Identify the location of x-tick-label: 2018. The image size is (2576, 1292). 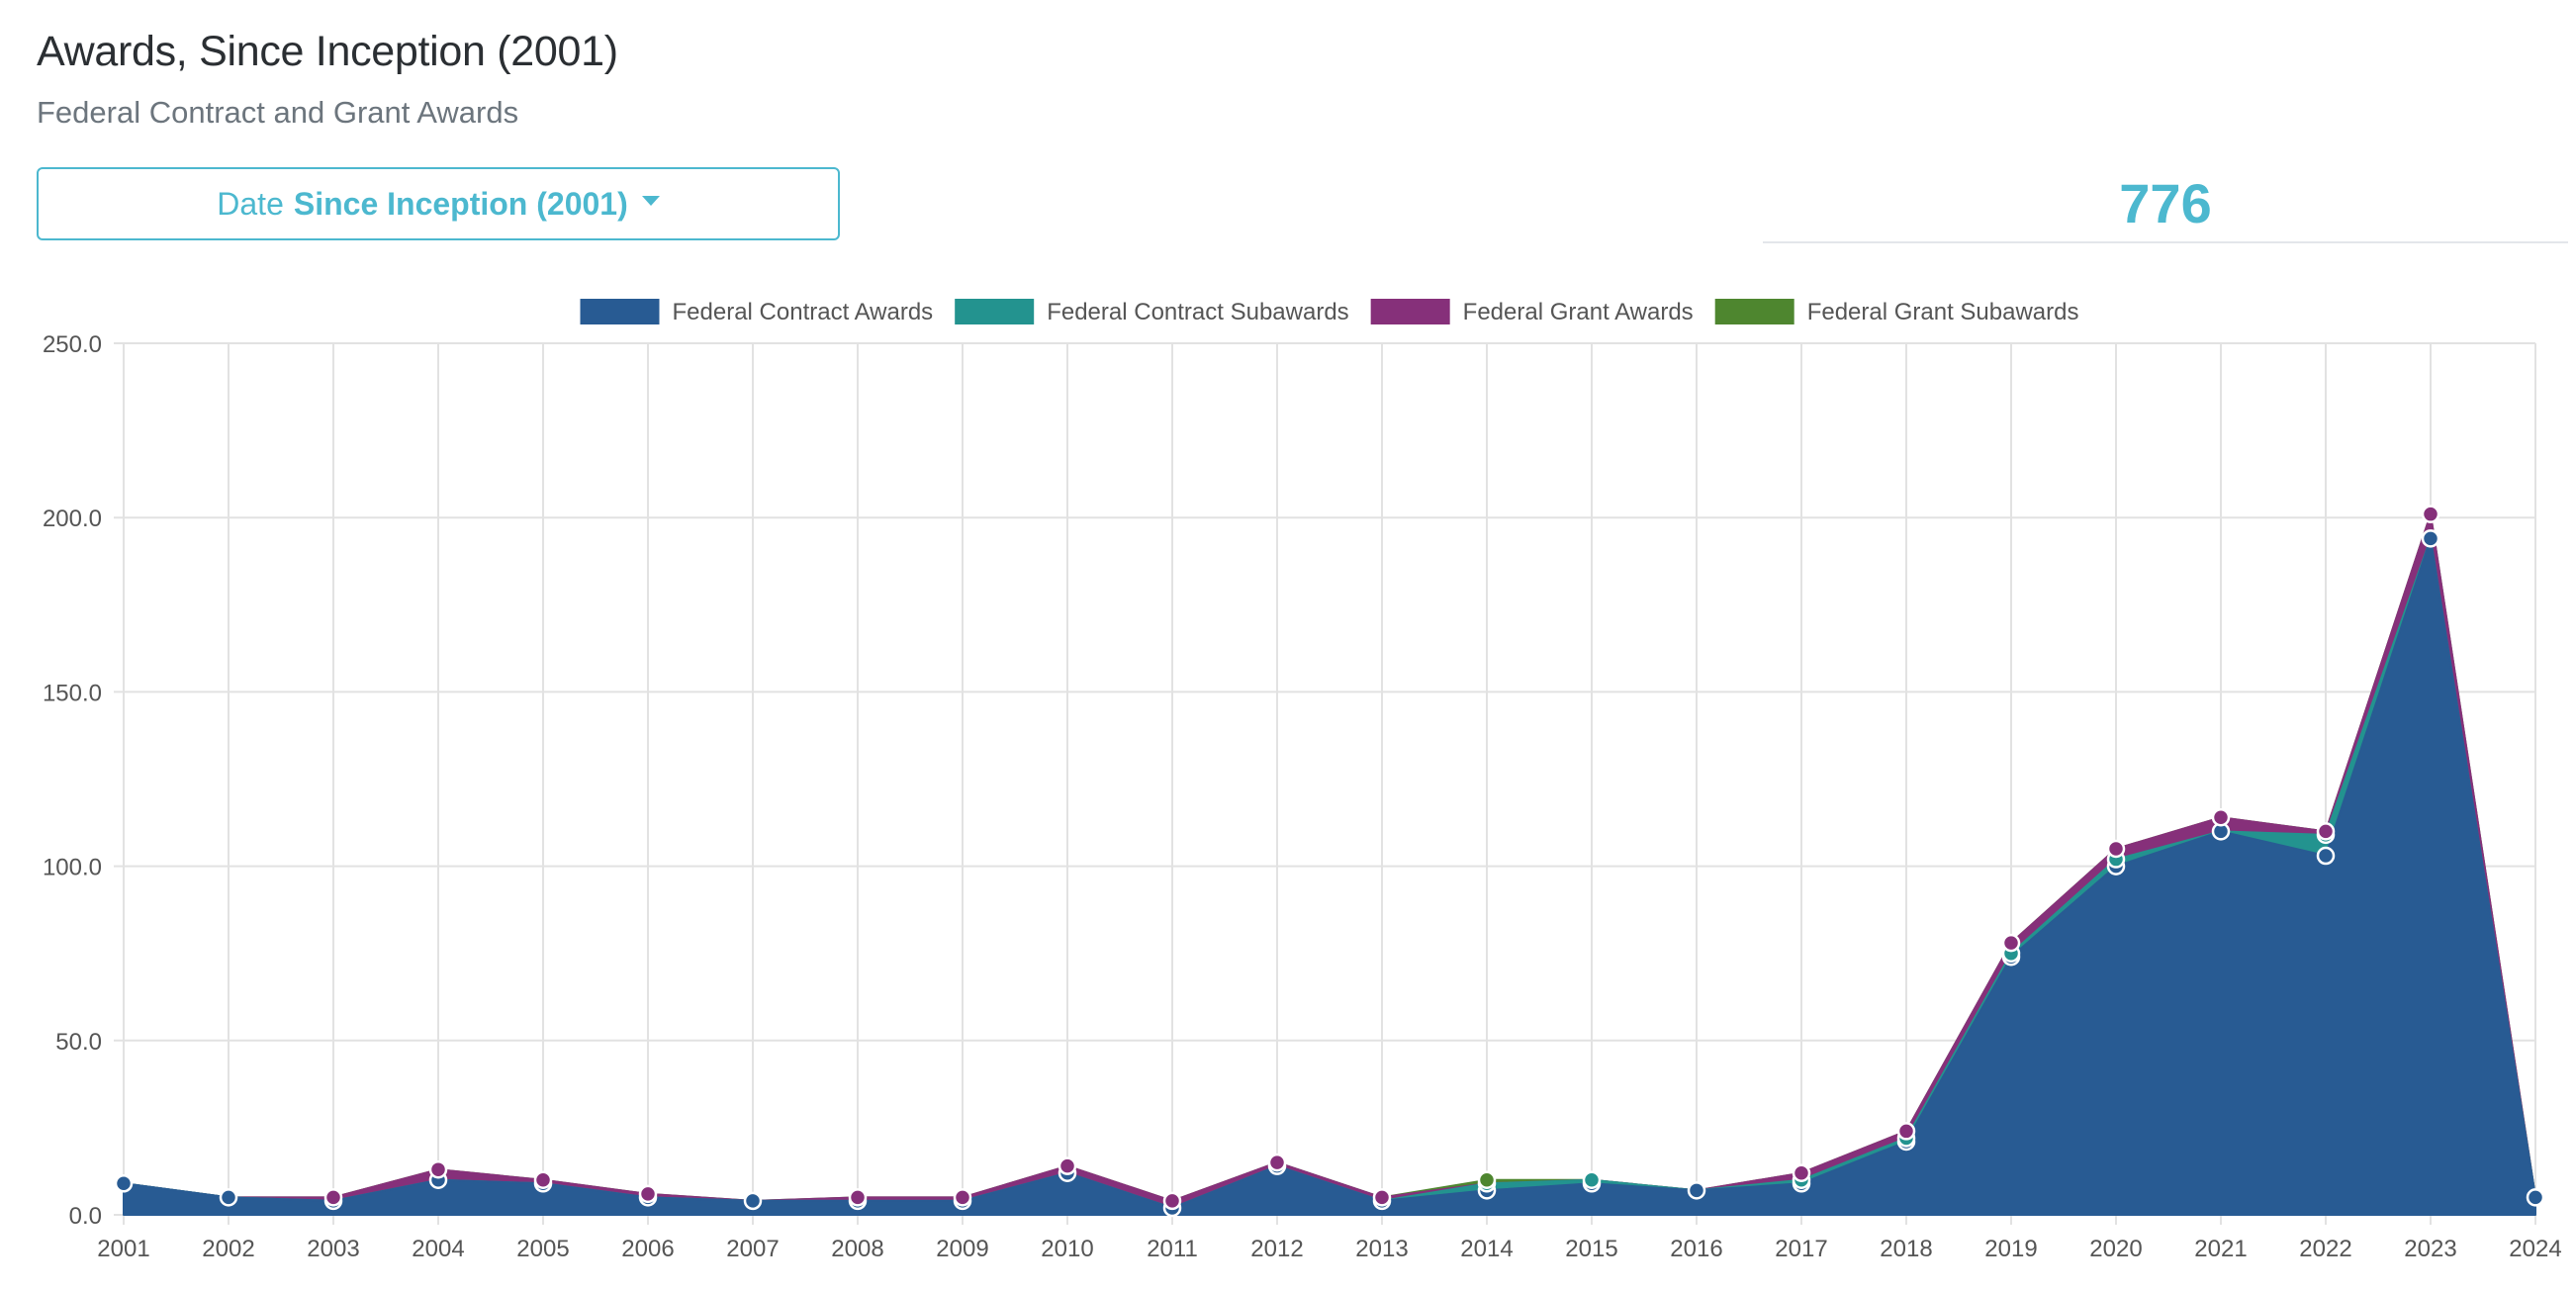
(1906, 1249).